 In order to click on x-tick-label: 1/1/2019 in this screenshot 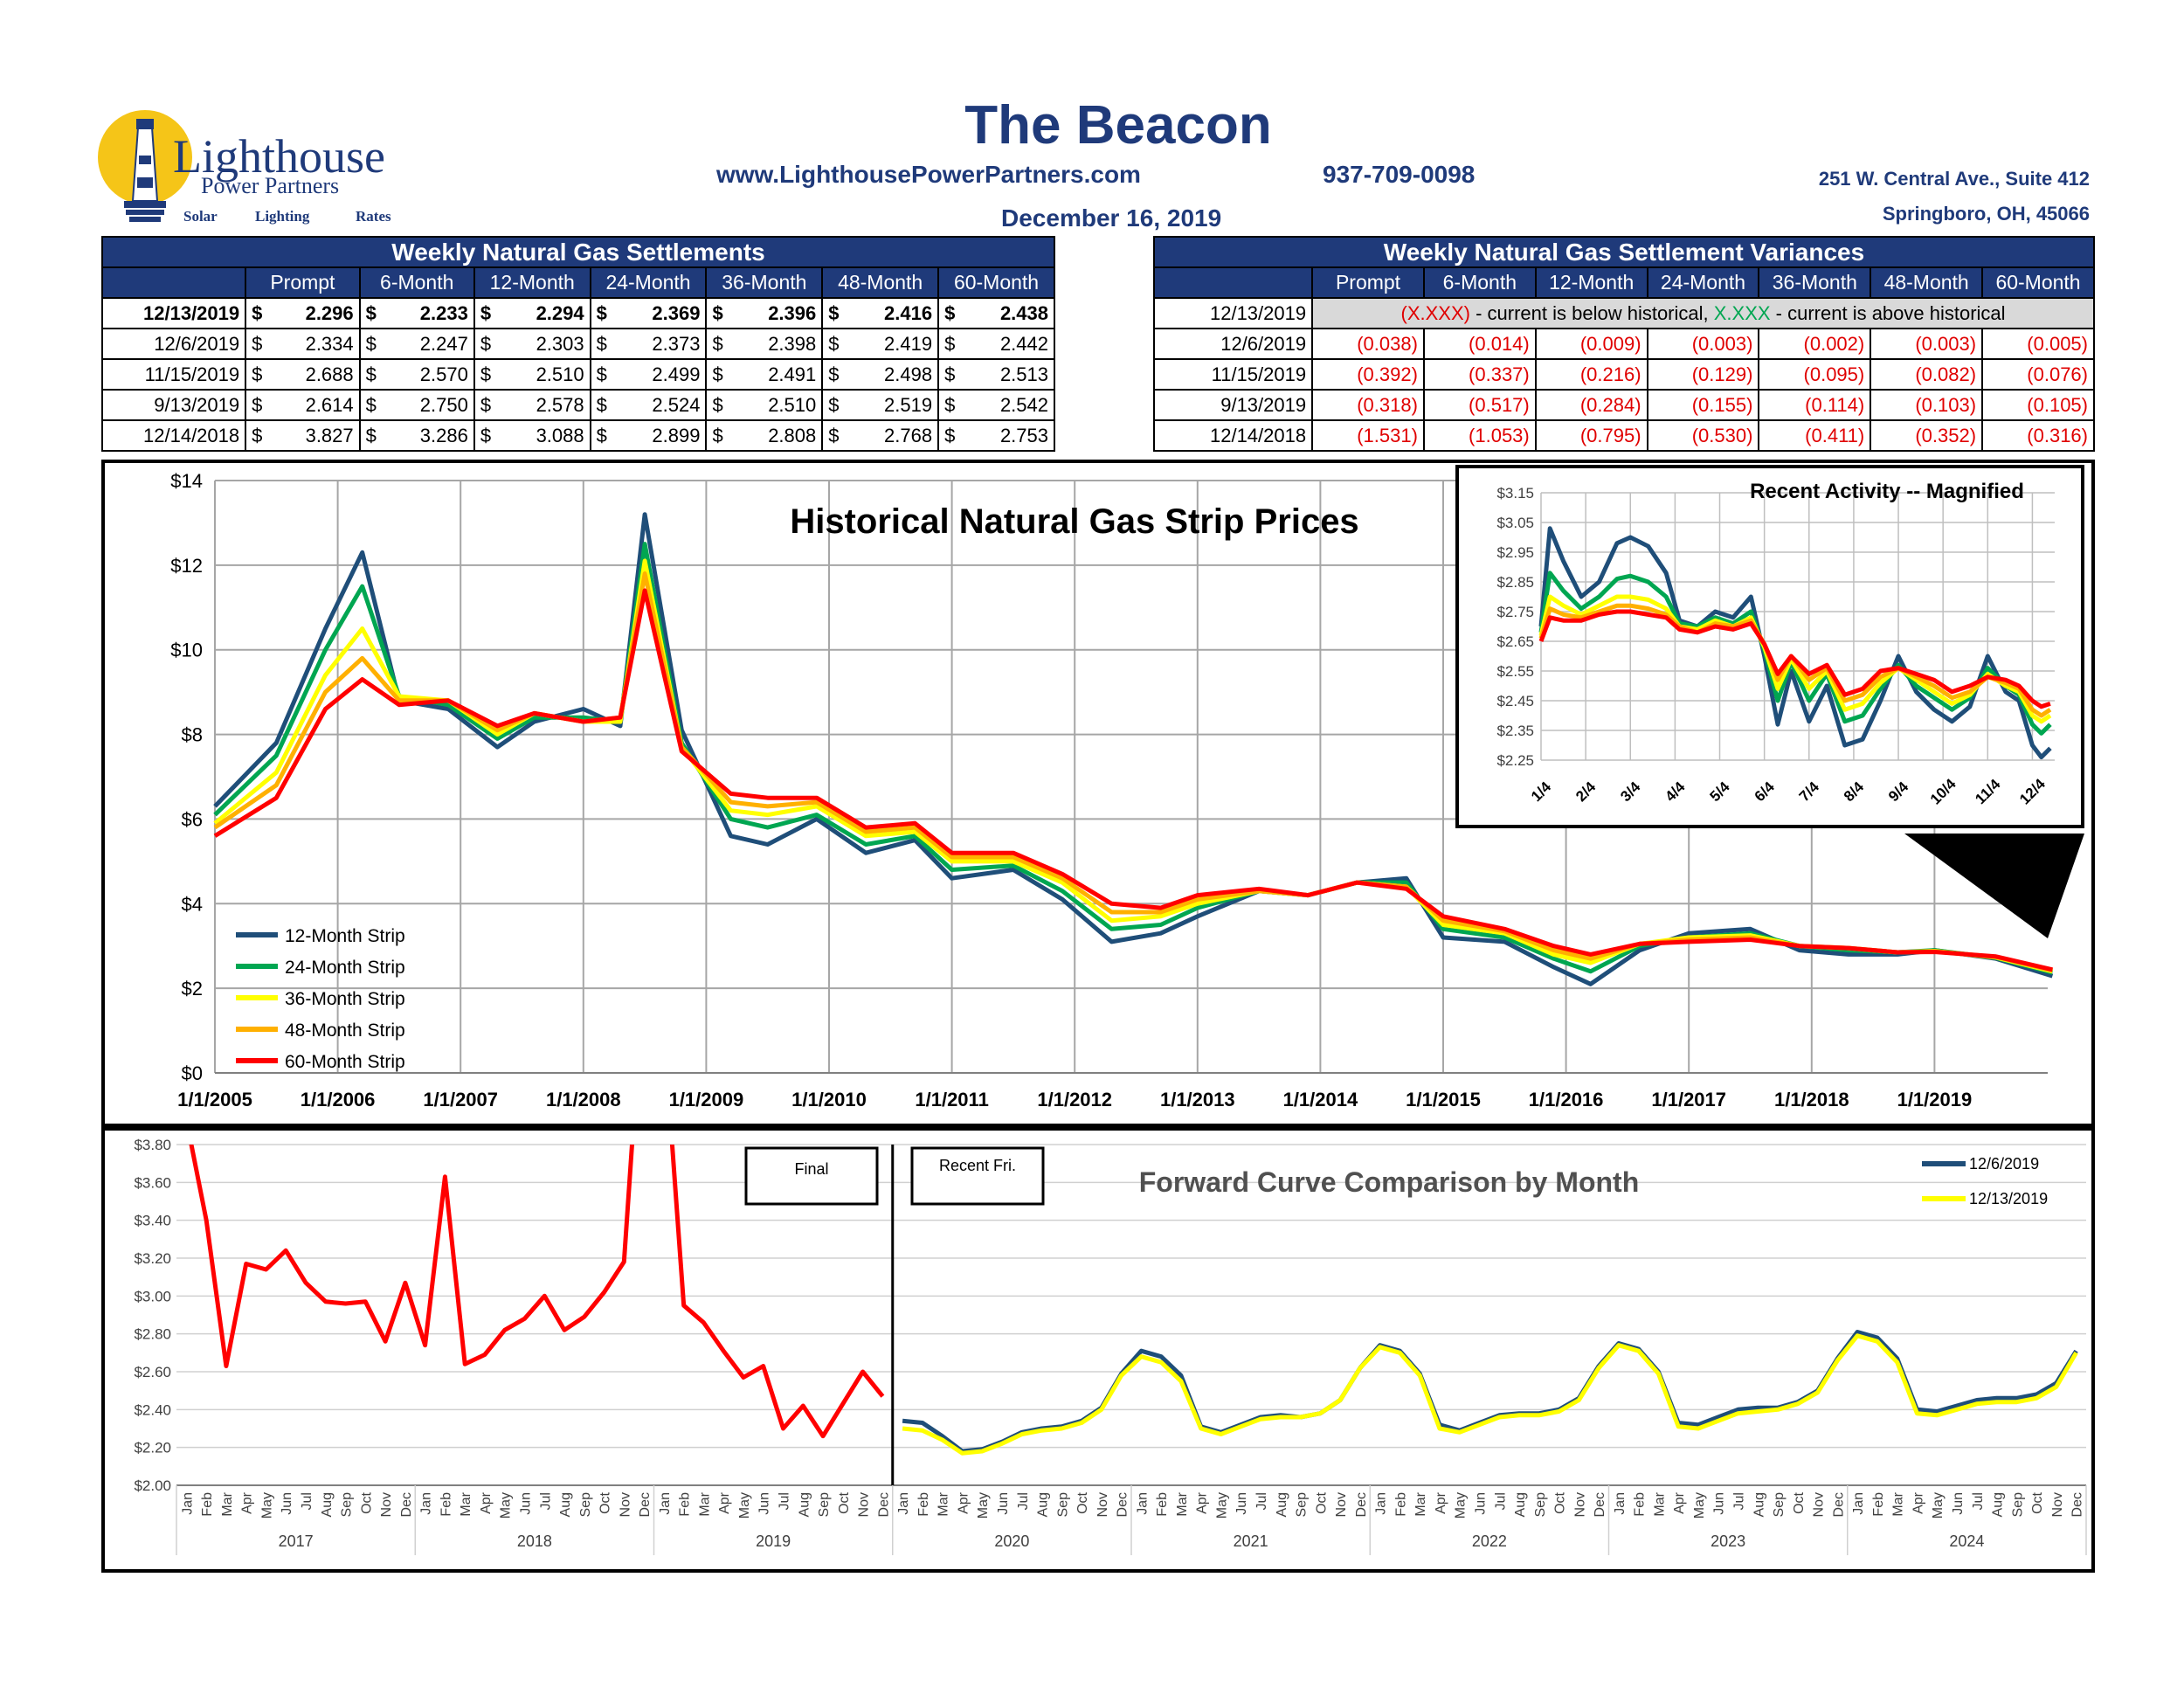, I will do `click(1935, 1099)`.